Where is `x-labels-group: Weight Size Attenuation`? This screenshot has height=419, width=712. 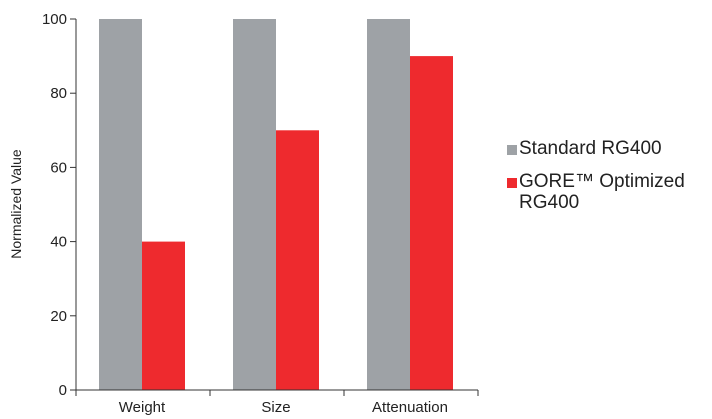
x-labels-group: Weight Size Attenuation is located at coordinates (283, 407).